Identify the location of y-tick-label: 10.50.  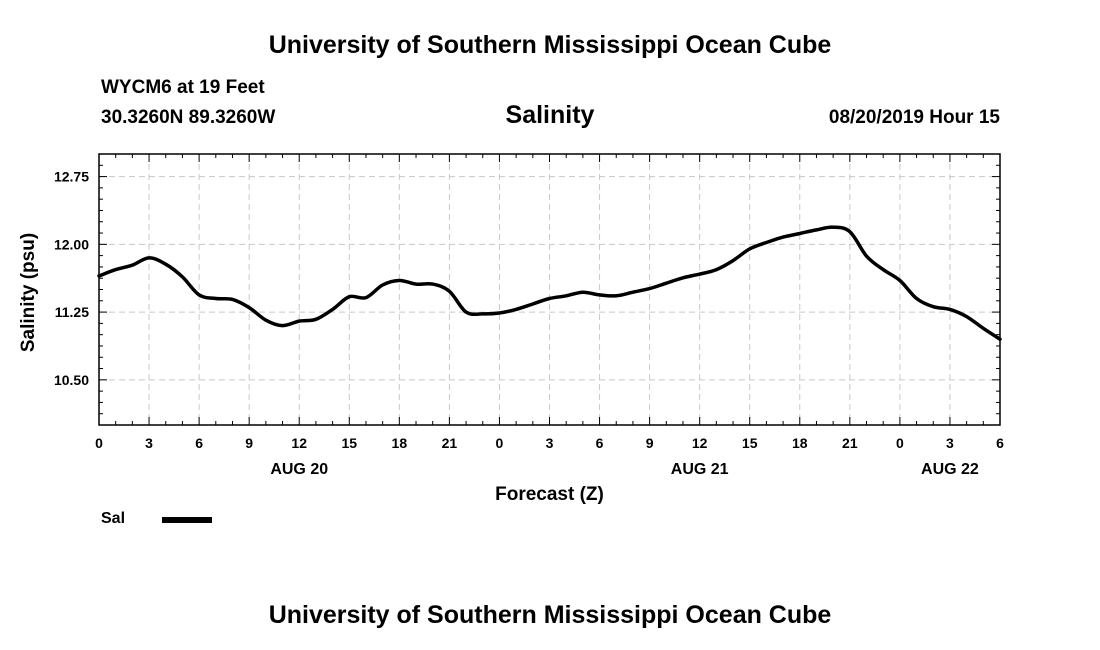
(71, 380).